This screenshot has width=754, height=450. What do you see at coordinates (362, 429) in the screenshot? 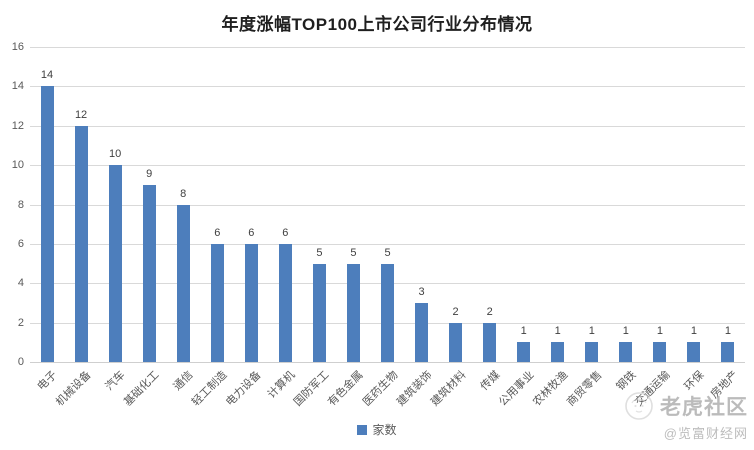
I see `legend-swatch` at bounding box center [362, 429].